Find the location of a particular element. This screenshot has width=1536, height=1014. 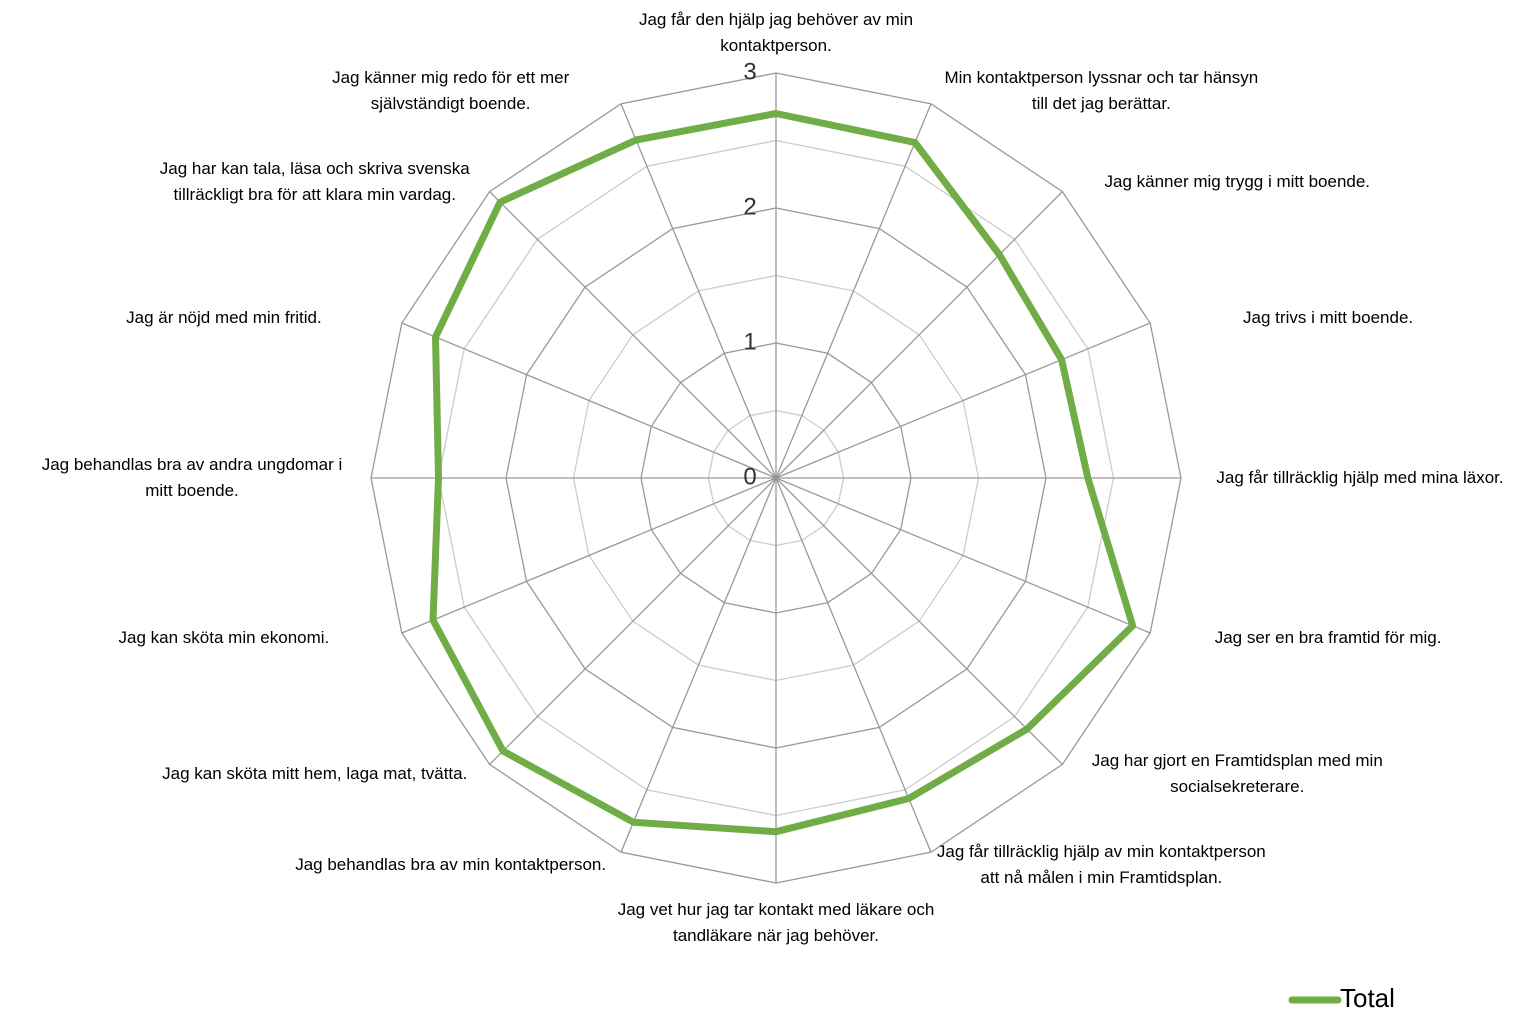

category-label: Jag behandlas bra av min kontaktperson. is located at coordinates (451, 865).